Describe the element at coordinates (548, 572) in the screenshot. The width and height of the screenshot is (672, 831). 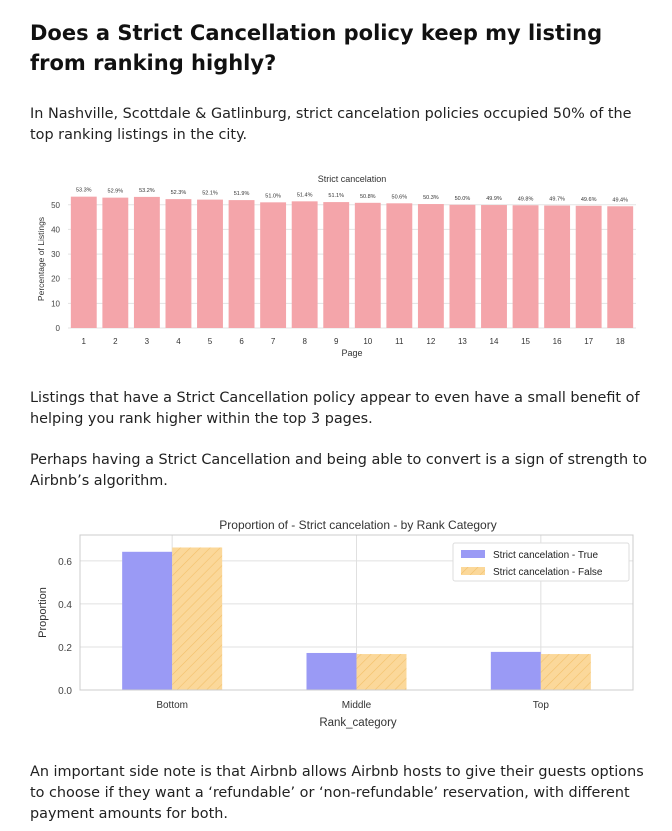
I see `legend-label: Strict cancelation - False` at that location.